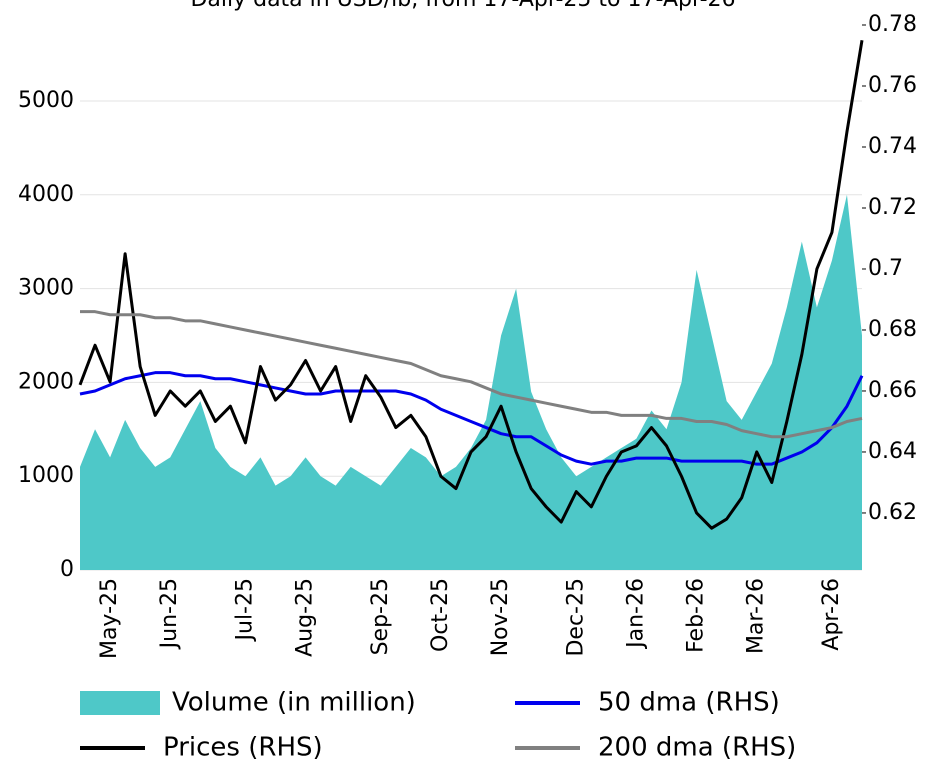  What do you see at coordinates (696, 615) in the screenshot?
I see `x-tick-label: Feb-26` at bounding box center [696, 615].